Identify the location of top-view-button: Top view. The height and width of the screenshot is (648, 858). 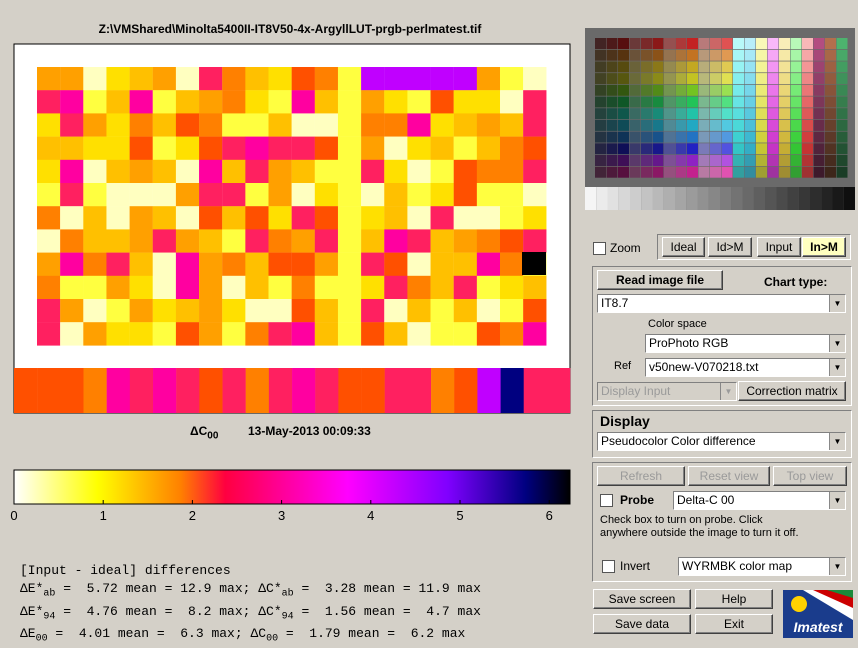
(810, 476).